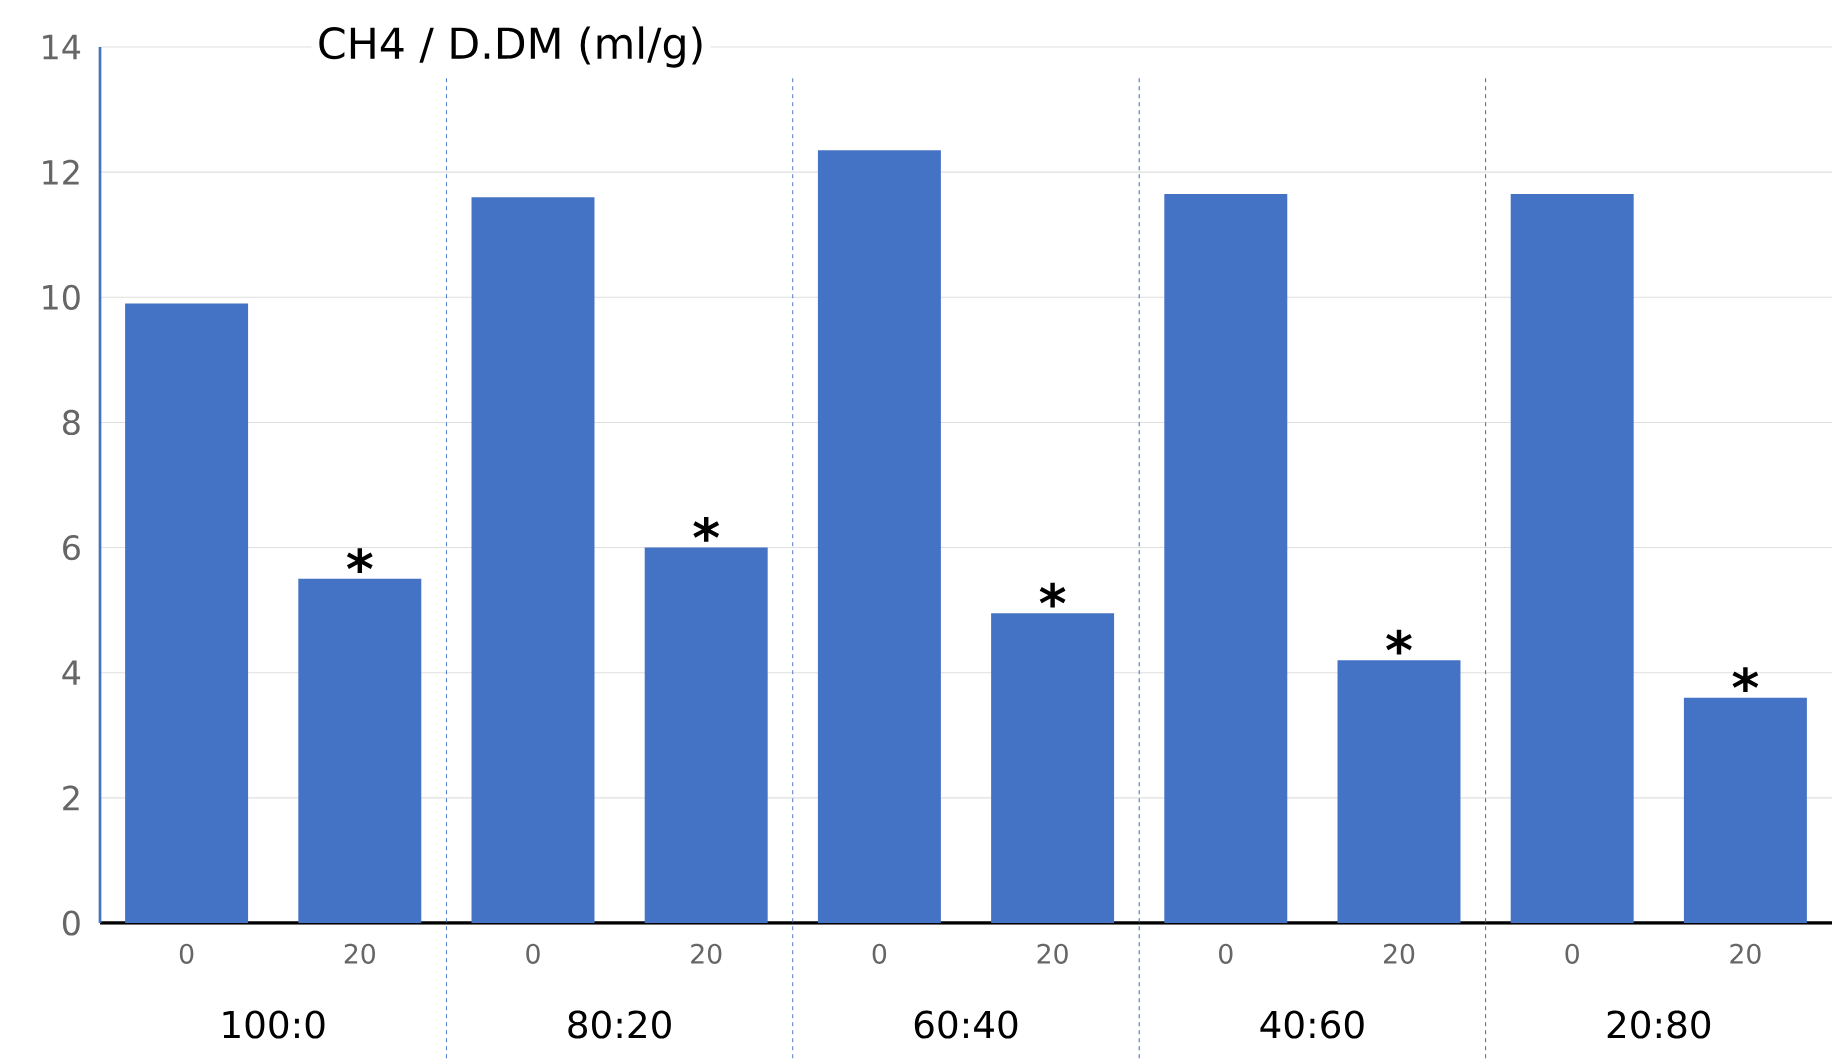  Describe the element at coordinates (510, 47) in the screenshot. I see `chart-title: CH4 / D.DM (ml/g)` at that location.